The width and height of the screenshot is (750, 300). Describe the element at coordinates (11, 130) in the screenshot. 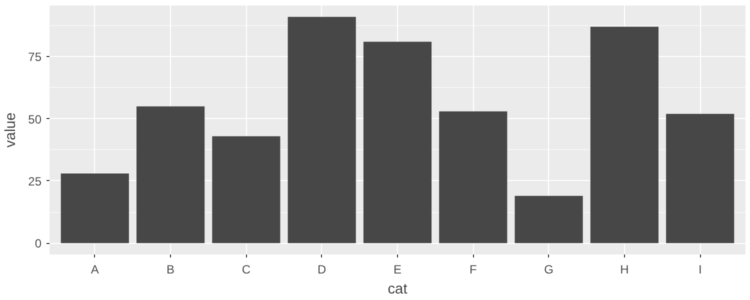

I see `y-axis-title: value` at that location.